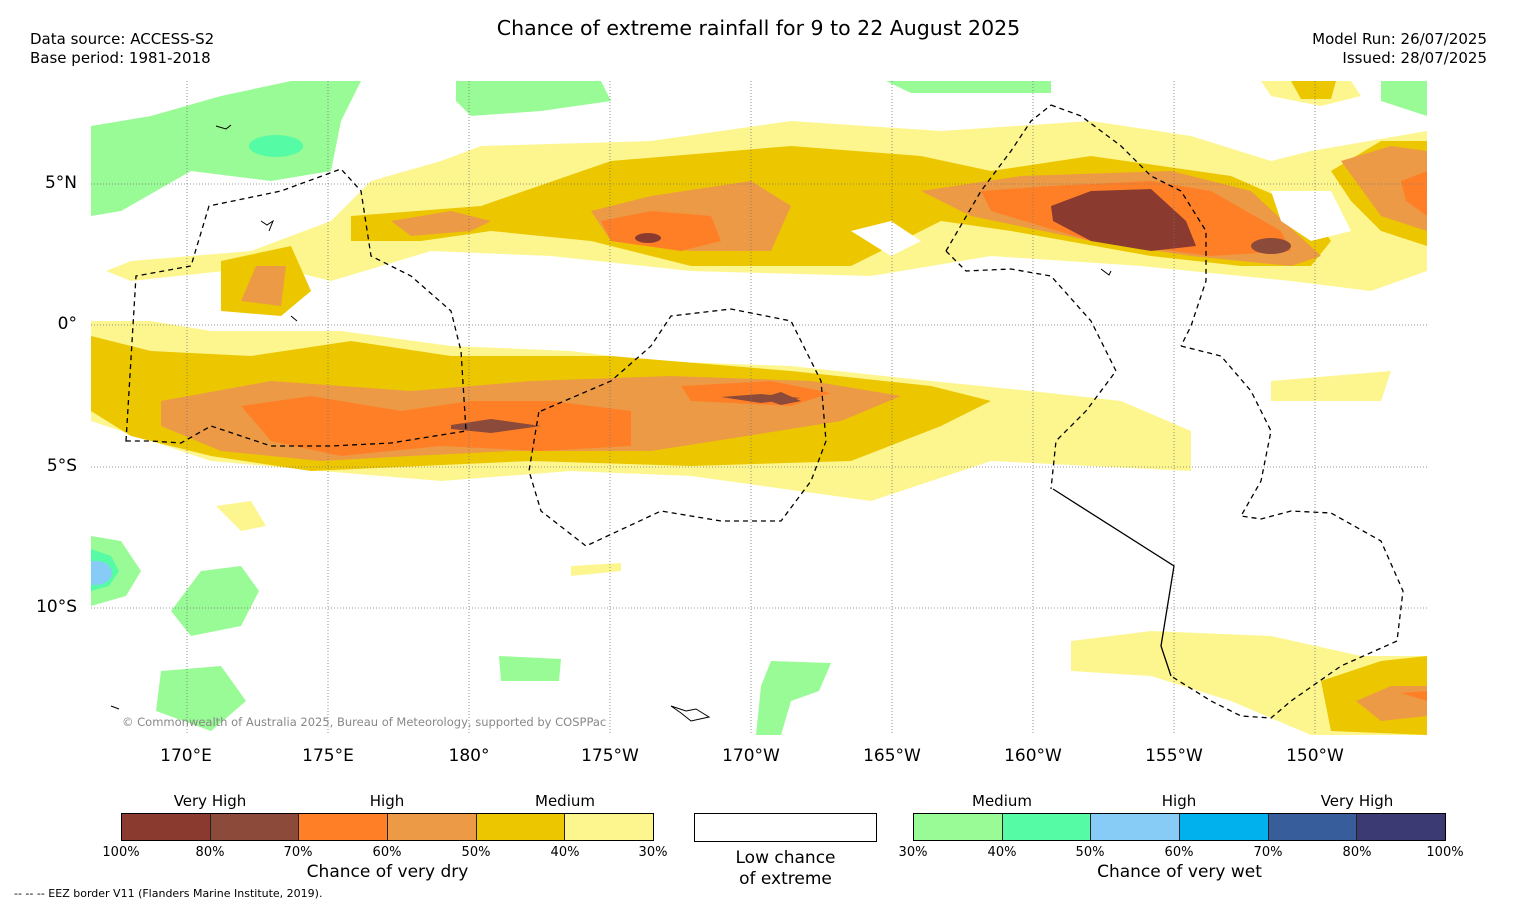  Describe the element at coordinates (186, 756) in the screenshot. I see `lon-label: 170°E` at that location.